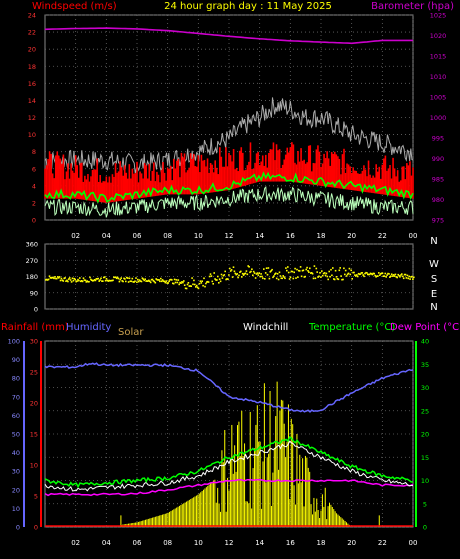  I want to click on windspeed-tick: 22, so click(32, 33).